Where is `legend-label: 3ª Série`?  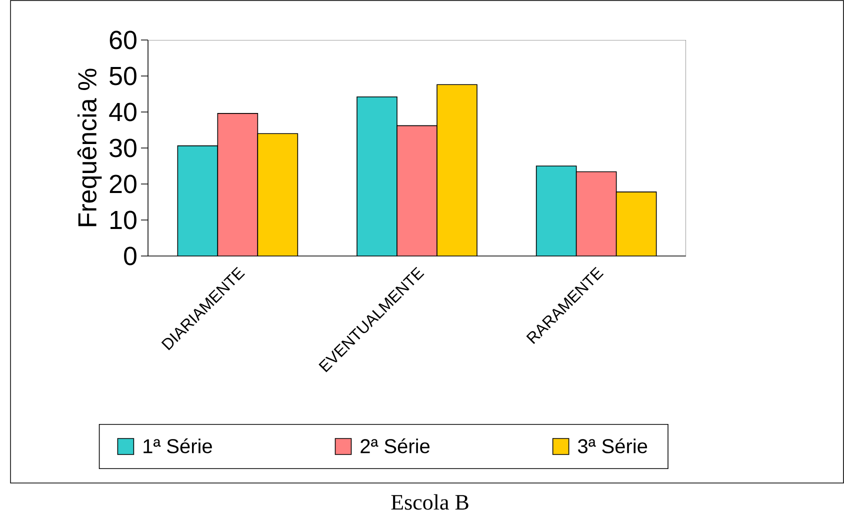
legend-label: 3ª Série is located at coordinates (613, 446).